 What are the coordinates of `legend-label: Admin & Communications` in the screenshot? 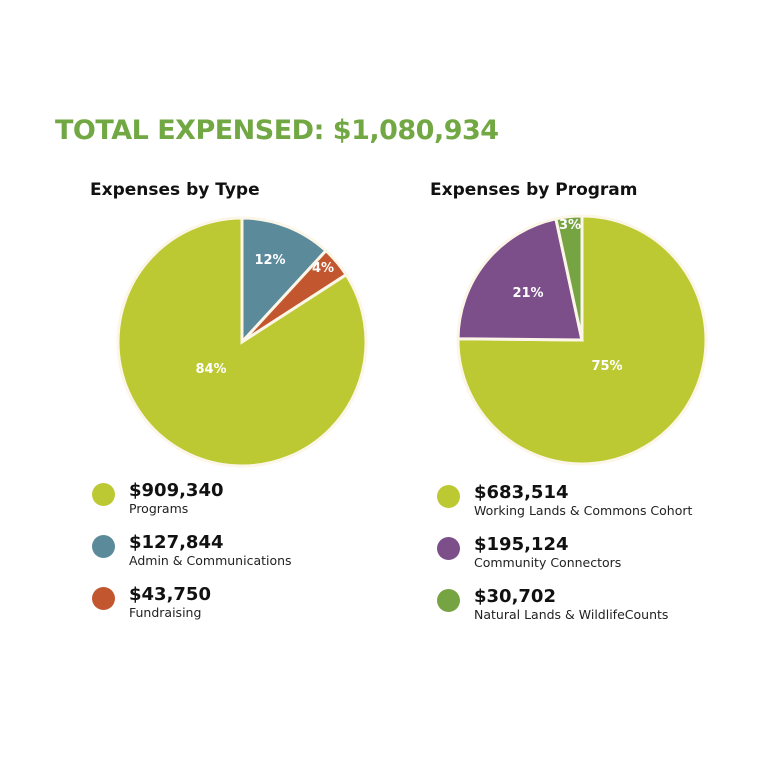 It's located at (210, 560).